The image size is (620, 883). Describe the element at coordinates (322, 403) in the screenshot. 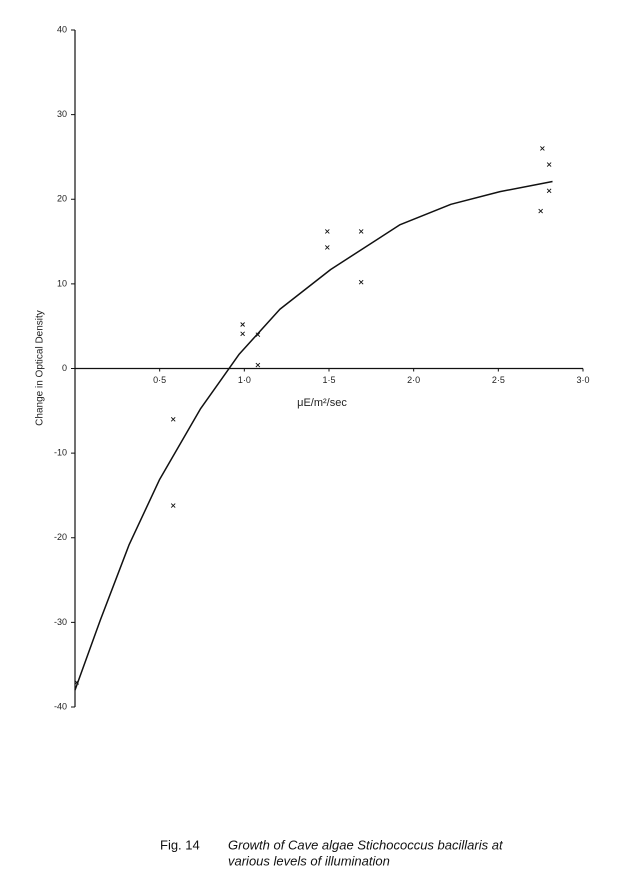

I see `x-axis-label: μE/m²/sec` at that location.